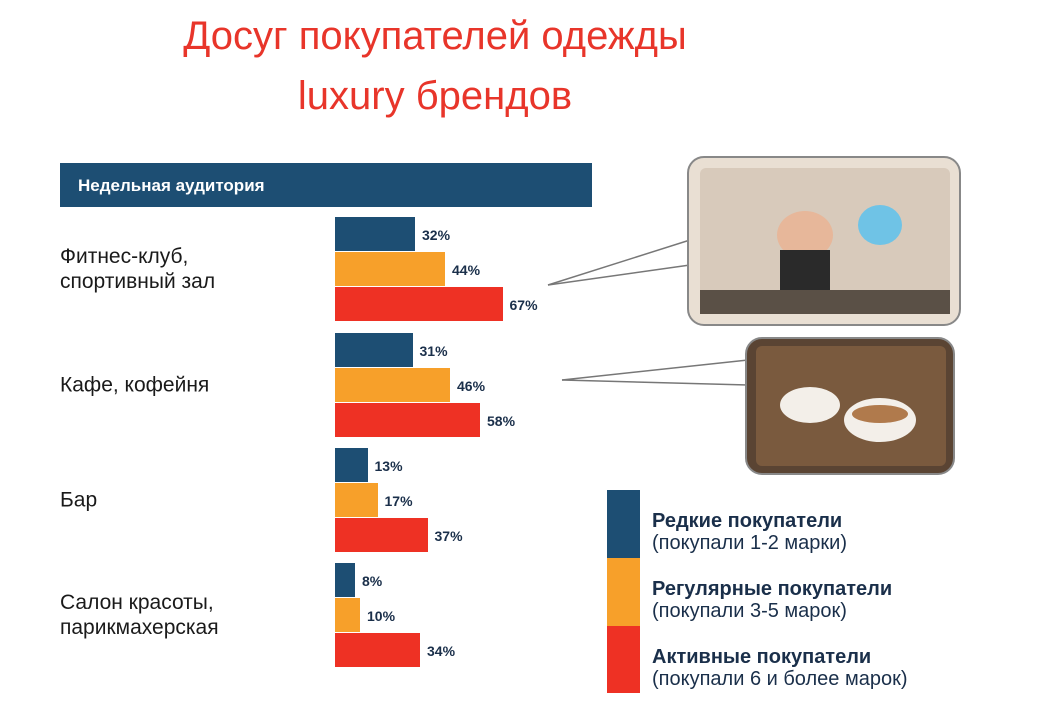 The image size is (1061, 713). I want to click on category-label: Фитнес-клуб, спортивный зал, so click(138, 269).